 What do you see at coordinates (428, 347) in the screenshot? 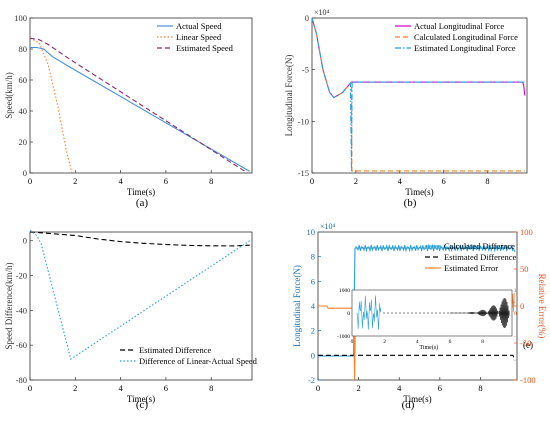
I see `inset-x-axis-label: Time(s)` at bounding box center [428, 347].